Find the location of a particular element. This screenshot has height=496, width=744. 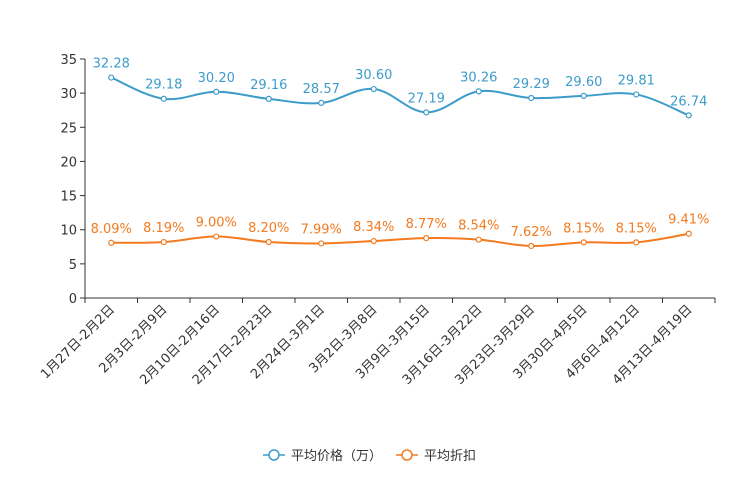

data-label: 29.81 is located at coordinates (636, 80).